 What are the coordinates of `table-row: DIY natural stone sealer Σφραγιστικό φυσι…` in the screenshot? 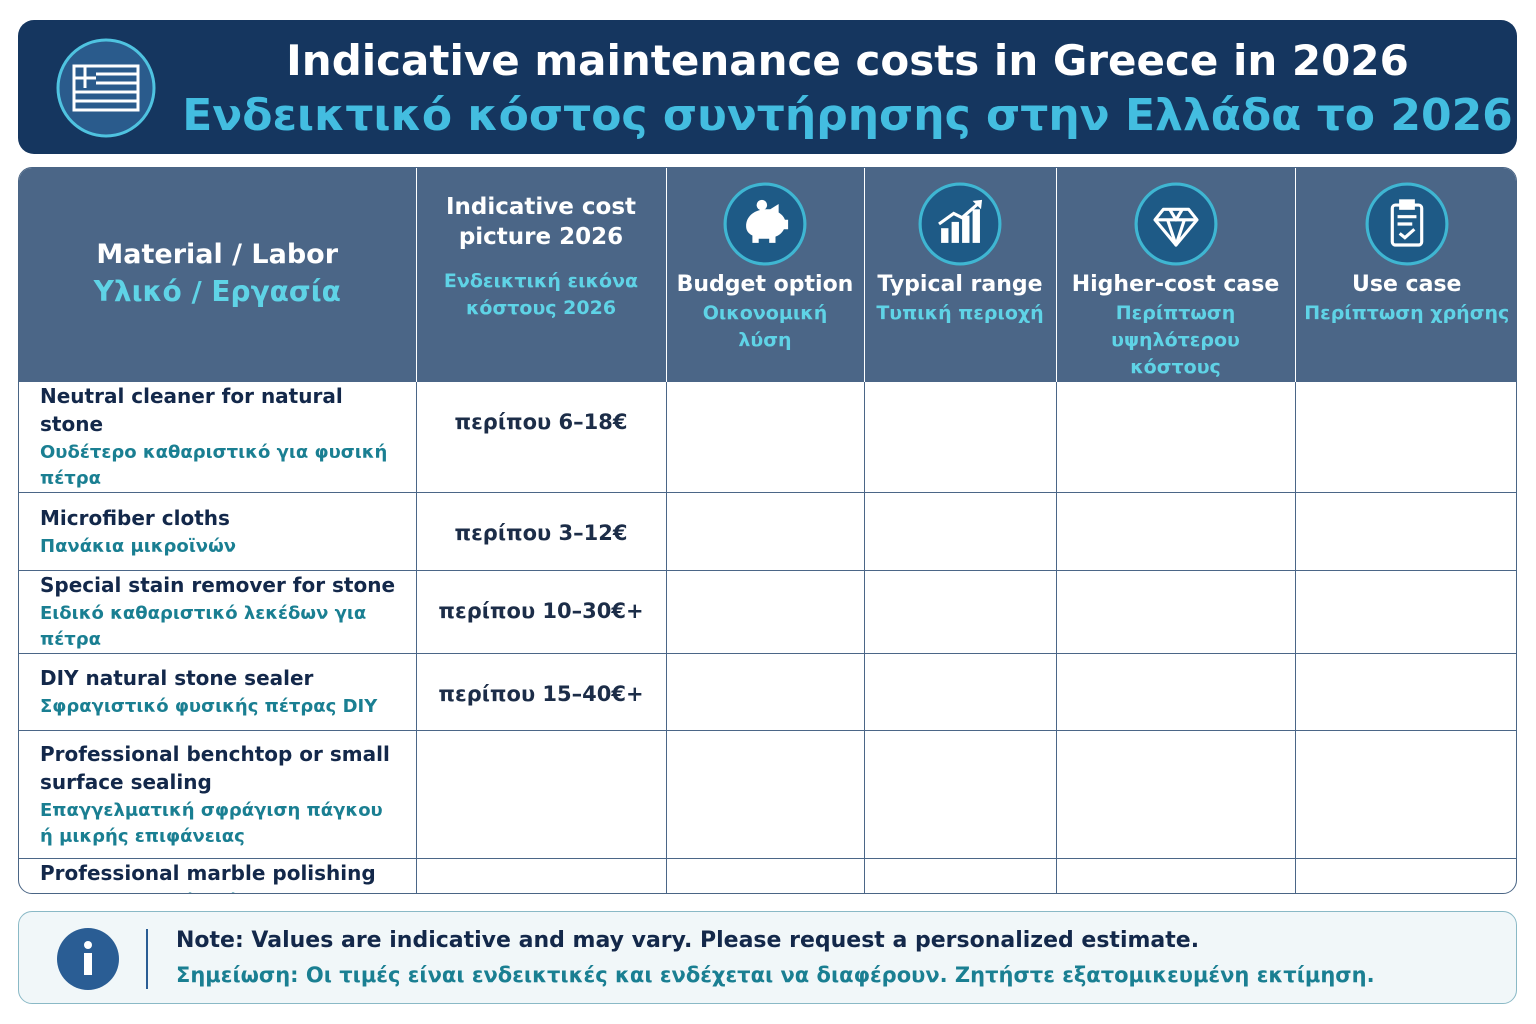 It's located at (767, 692).